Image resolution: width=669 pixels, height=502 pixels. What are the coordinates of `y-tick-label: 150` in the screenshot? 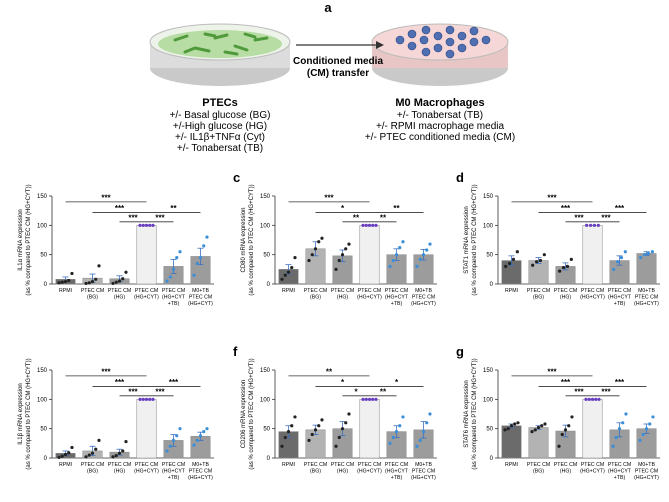 It's located at (265, 197).